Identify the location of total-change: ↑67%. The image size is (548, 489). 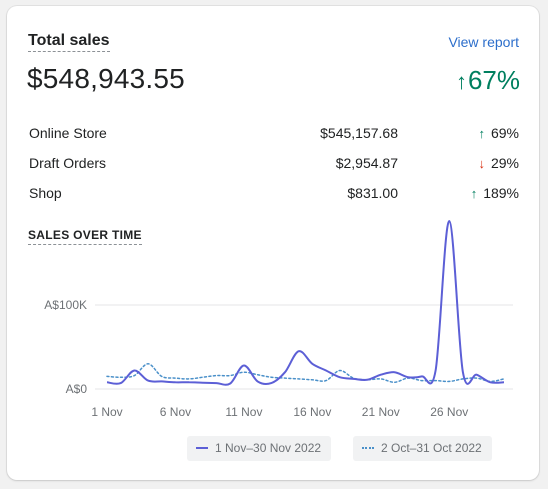
(488, 81).